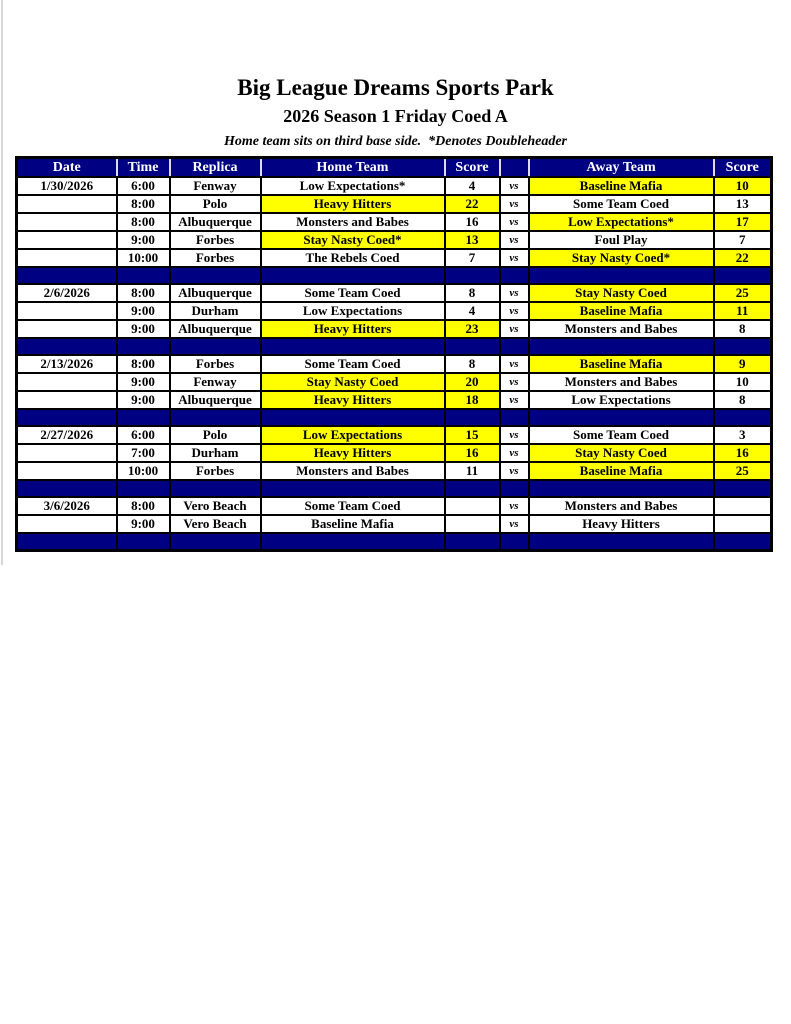 This screenshot has width=791, height=1024. I want to click on cell-home-score: 18, so click(472, 399).